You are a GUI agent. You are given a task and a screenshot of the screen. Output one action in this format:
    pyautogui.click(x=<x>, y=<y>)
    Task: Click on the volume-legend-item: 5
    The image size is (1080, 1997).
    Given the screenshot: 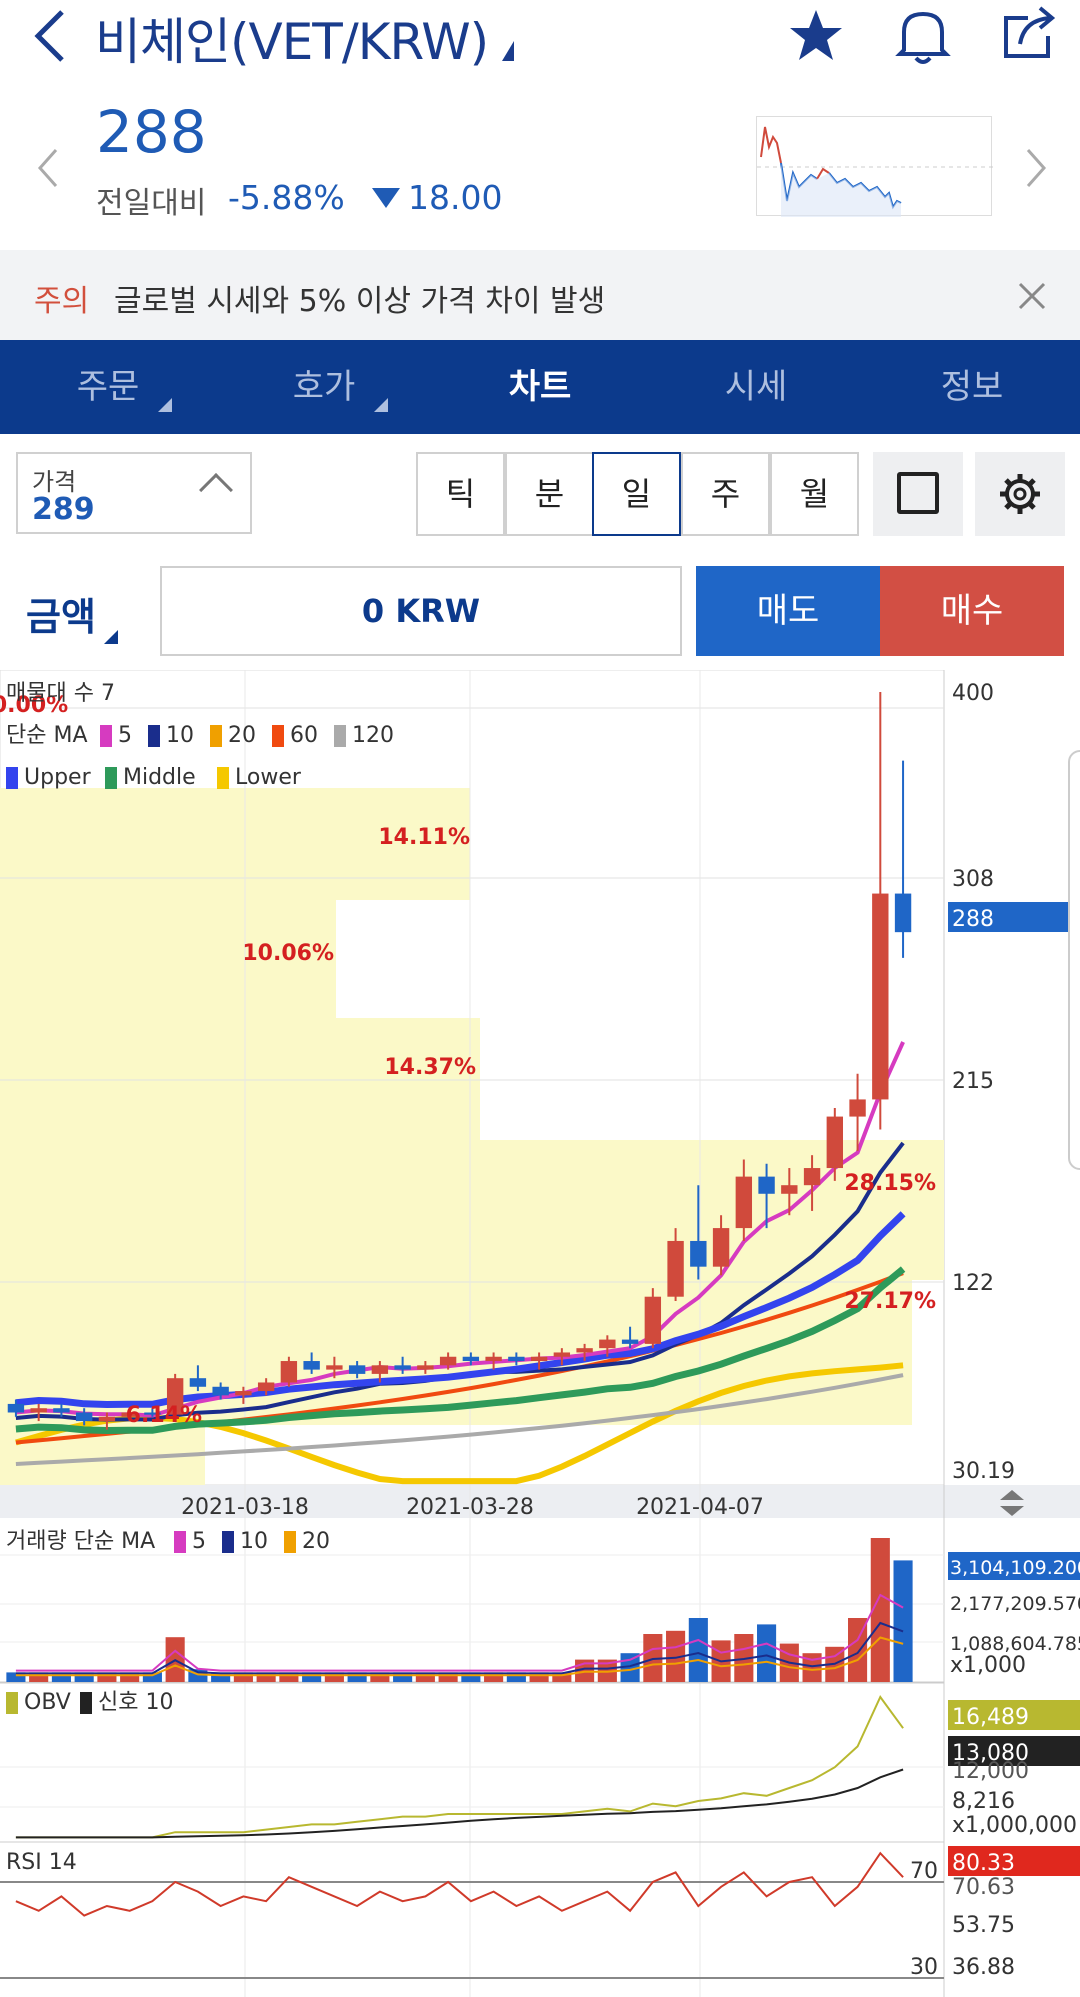 What is the action you would take?
    pyautogui.click(x=199, y=1541)
    